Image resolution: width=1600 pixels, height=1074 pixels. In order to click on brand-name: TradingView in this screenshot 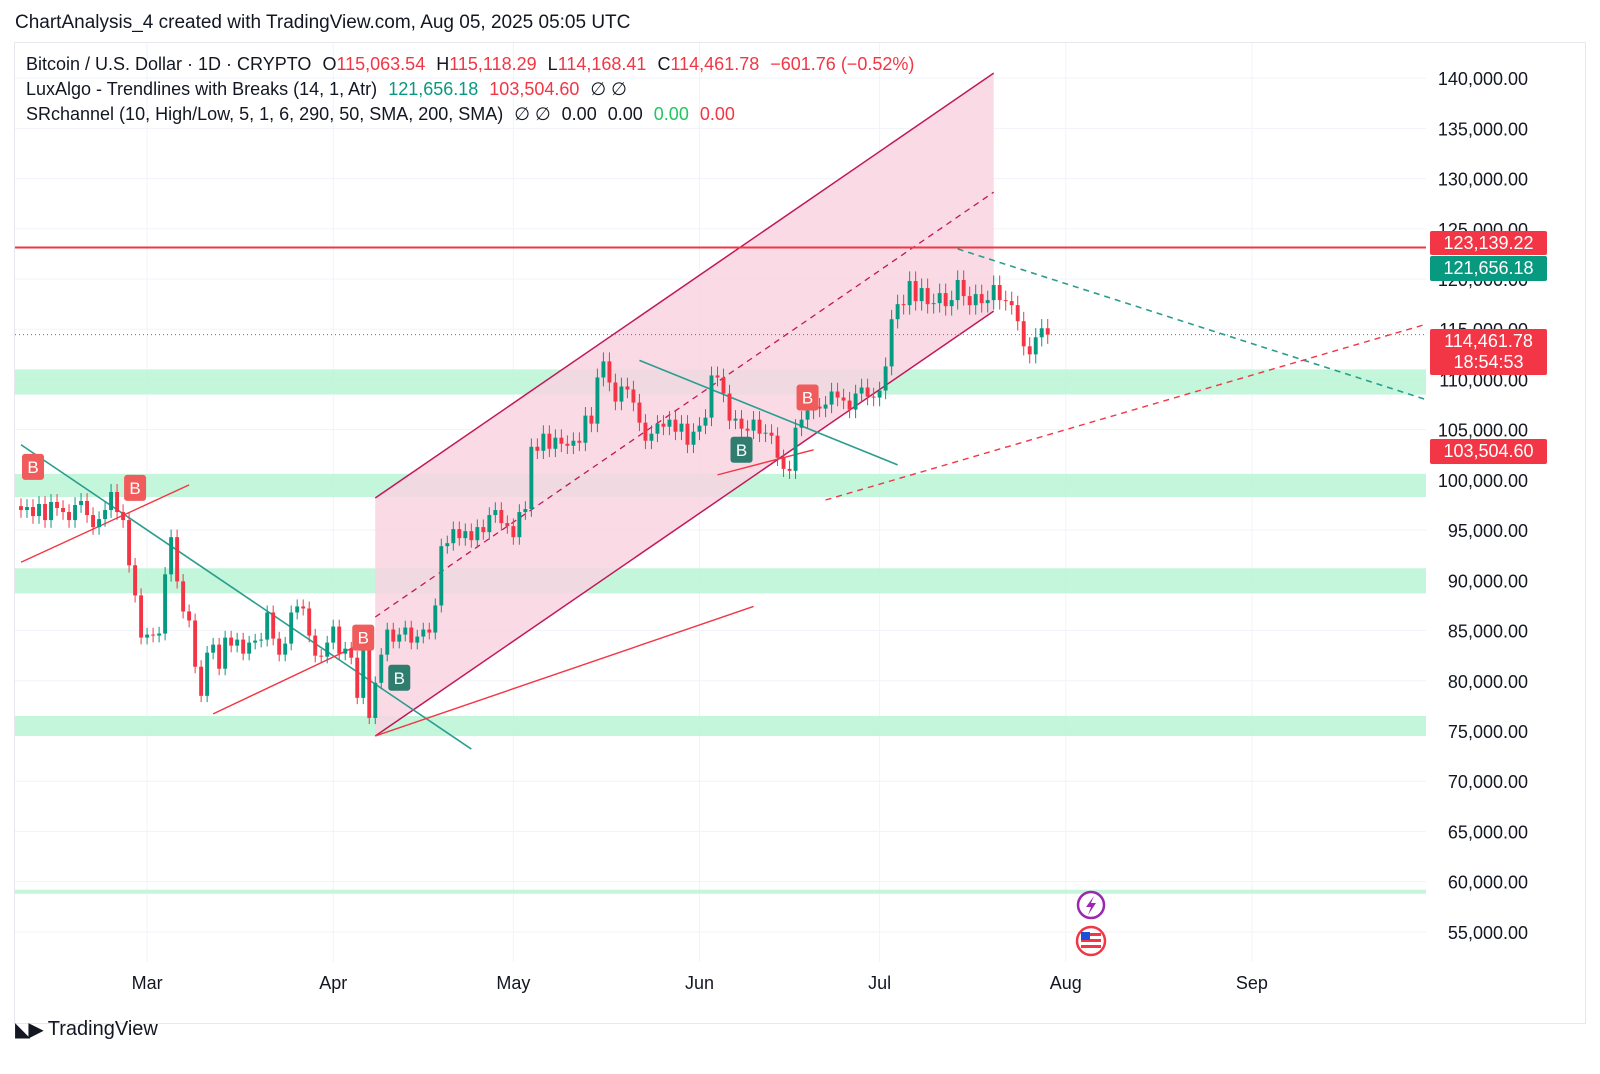, I will do `click(102, 1029)`.